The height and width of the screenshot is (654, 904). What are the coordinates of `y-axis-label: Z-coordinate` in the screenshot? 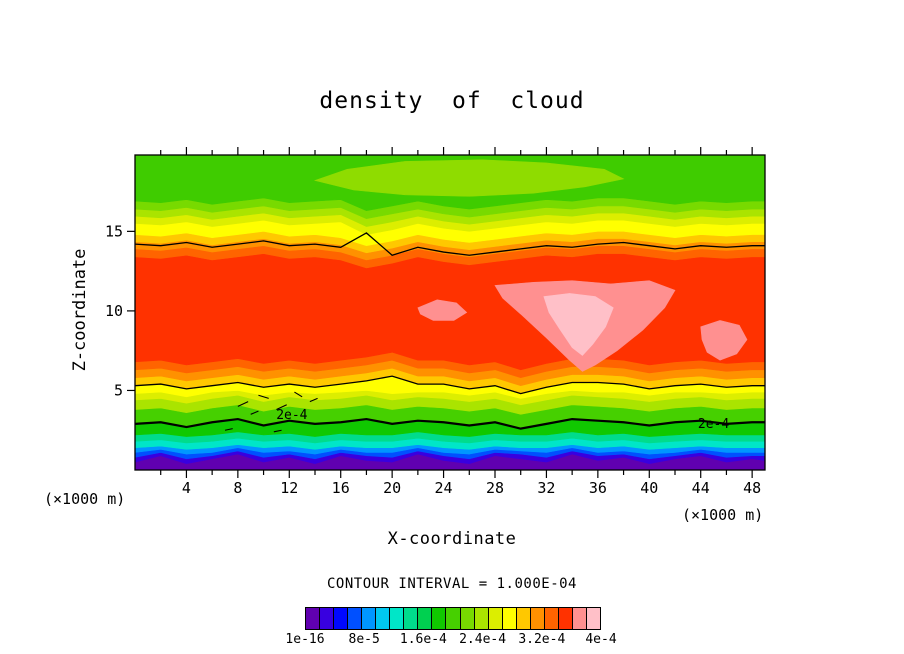 It's located at (80, 310).